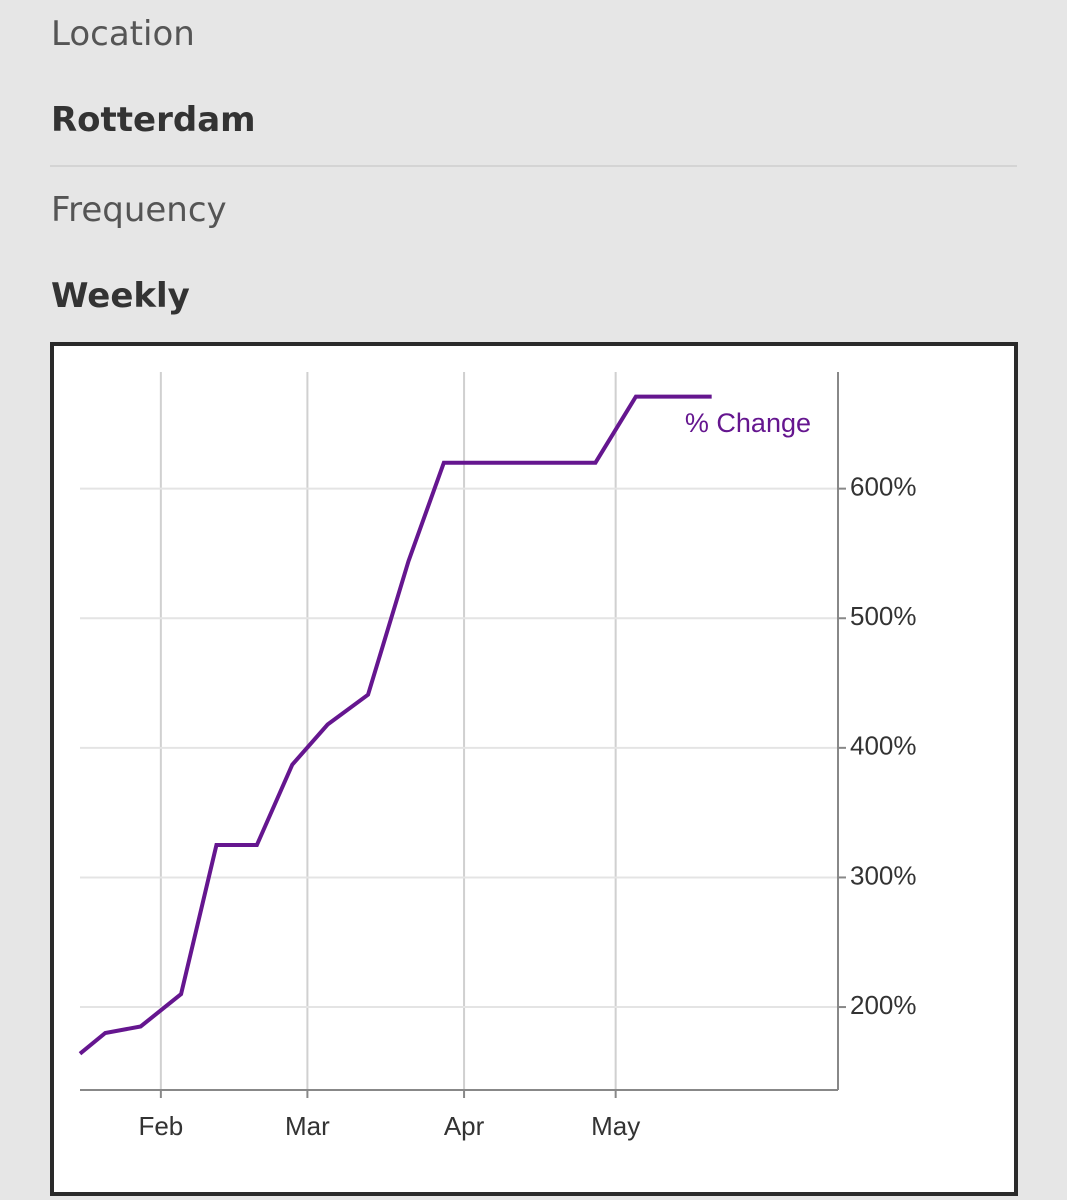  Describe the element at coordinates (883, 1005) in the screenshot. I see `y-tick-label: 200%` at that location.